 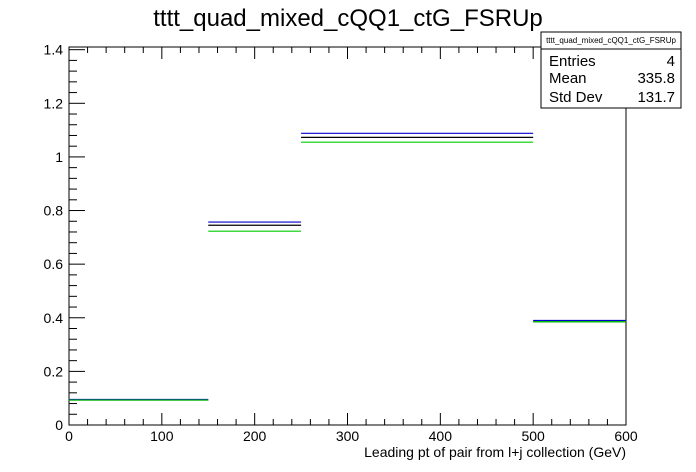 What do you see at coordinates (626, 436) in the screenshot?
I see `x-tick-label: 600` at bounding box center [626, 436].